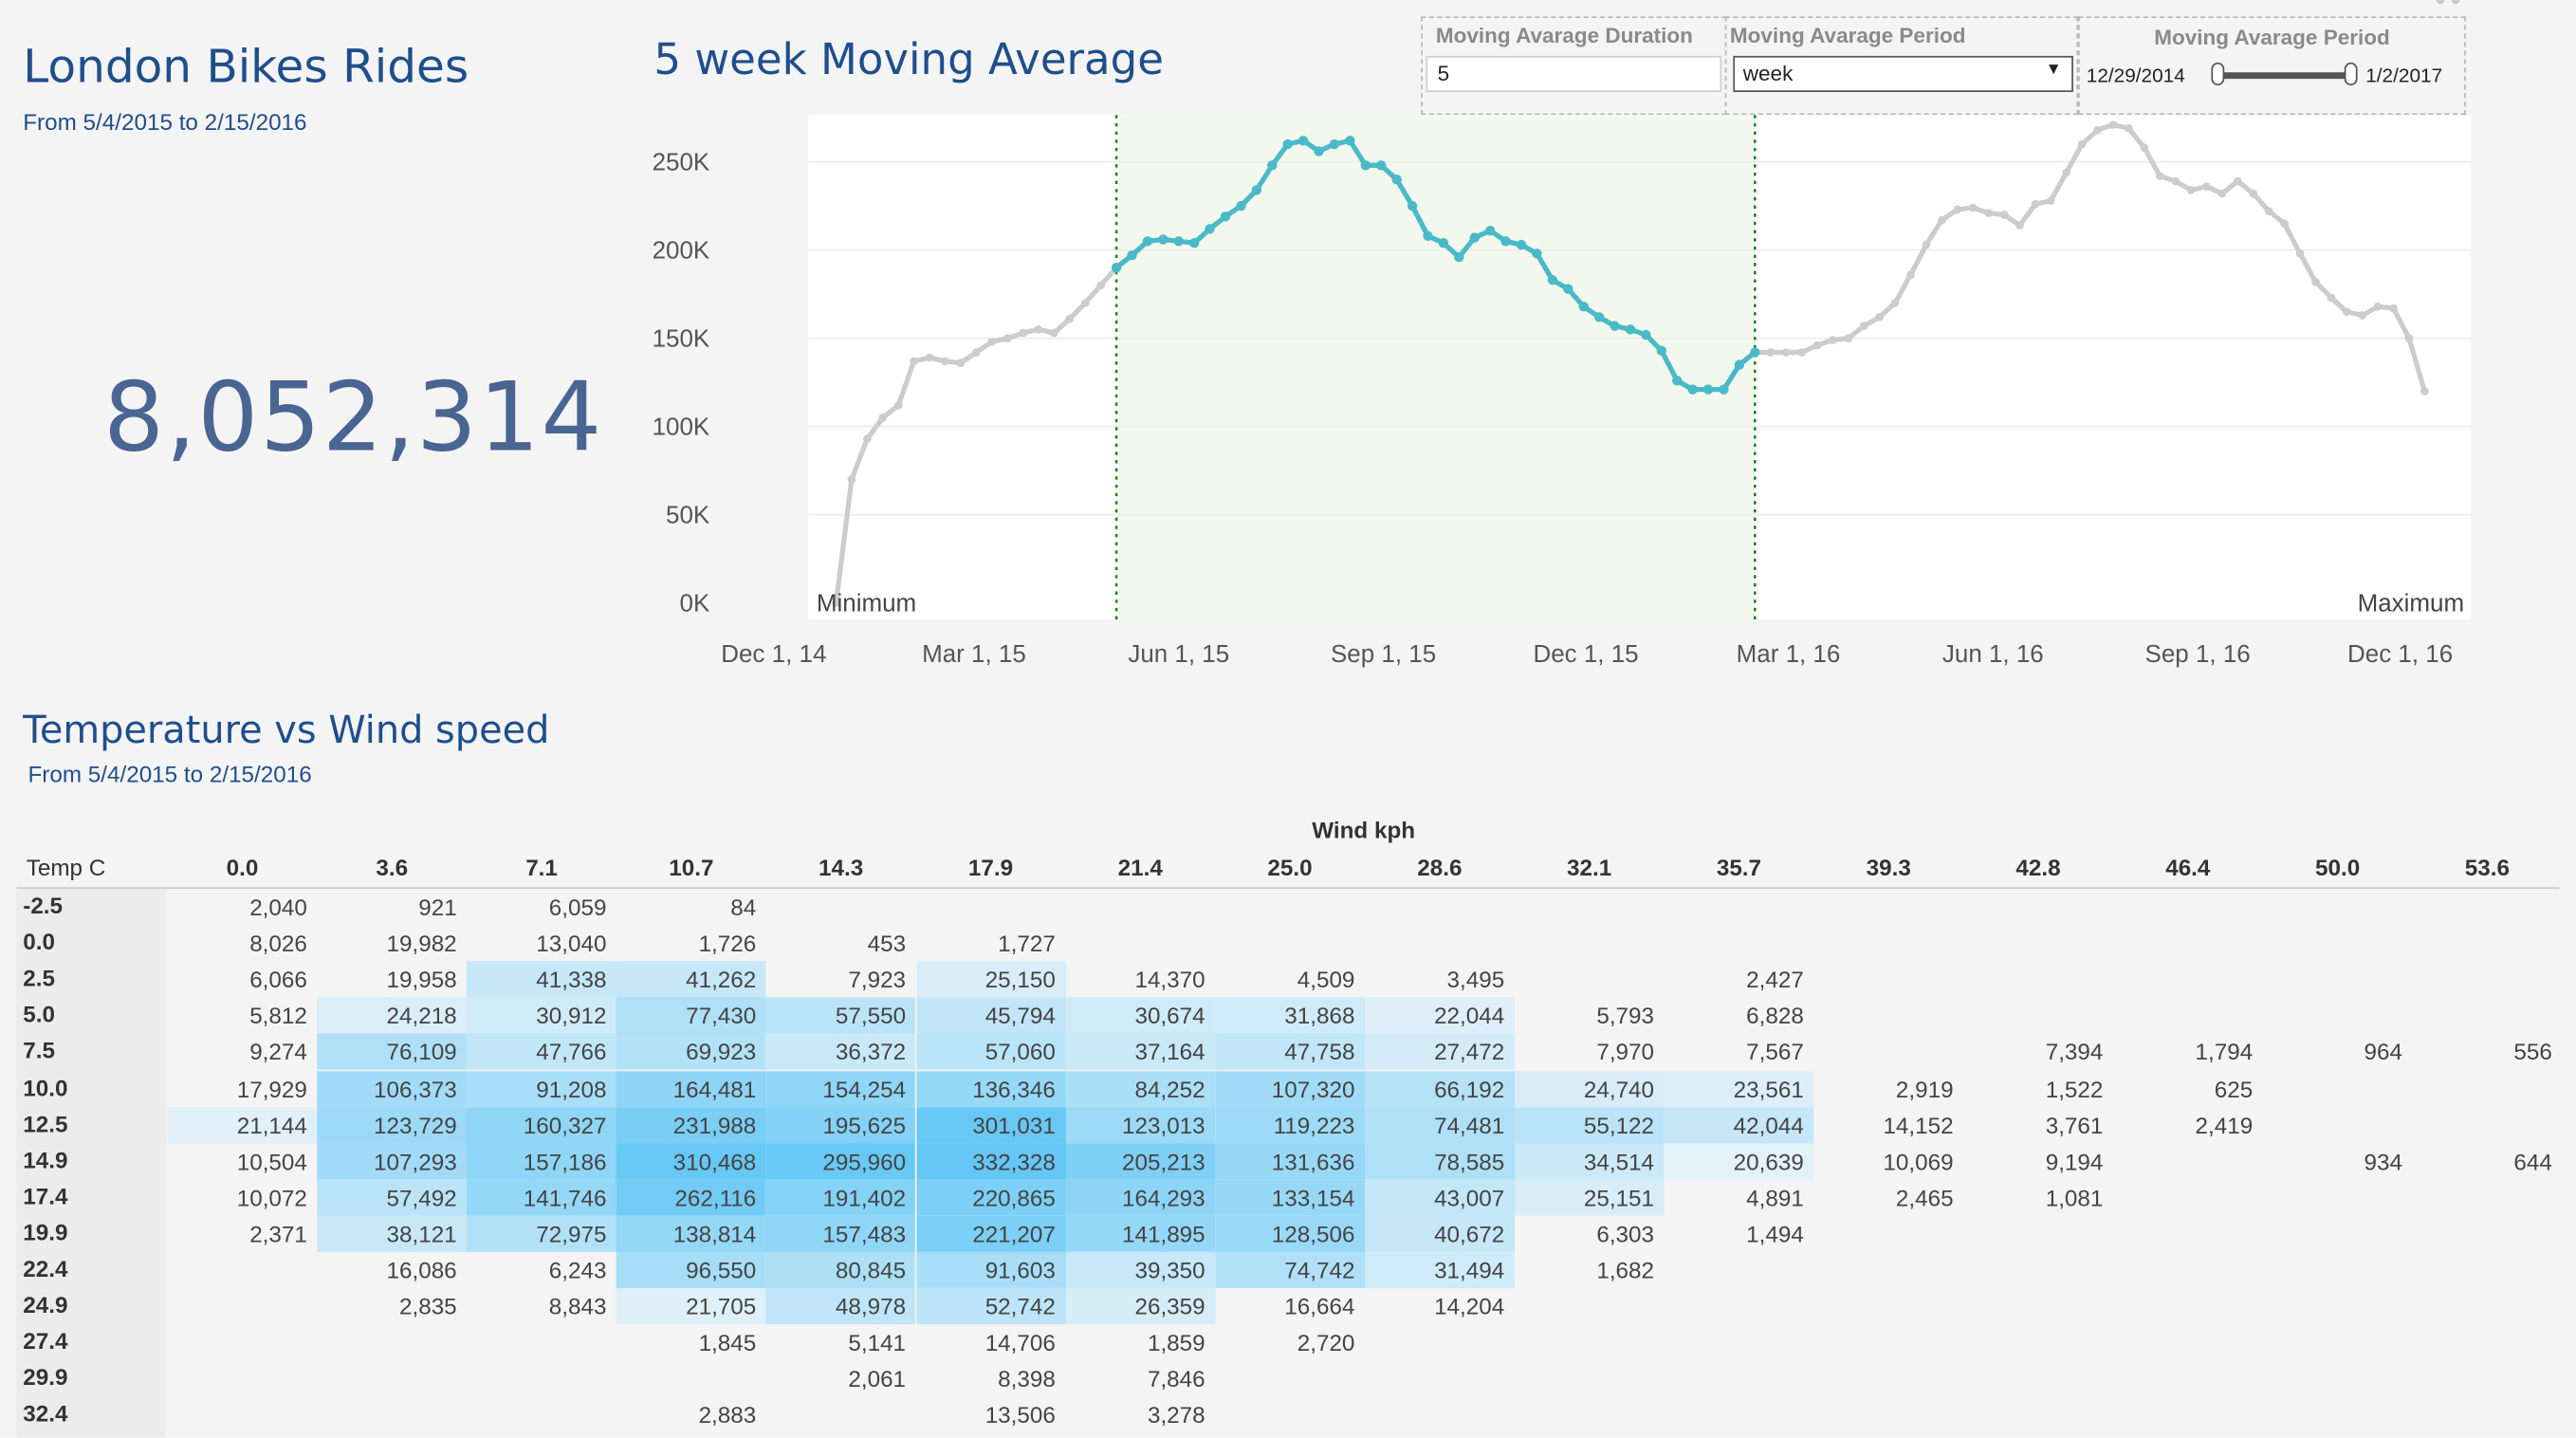  Describe the element at coordinates (2383, 1052) in the screenshot. I see `heatmap-cell: 964` at that location.